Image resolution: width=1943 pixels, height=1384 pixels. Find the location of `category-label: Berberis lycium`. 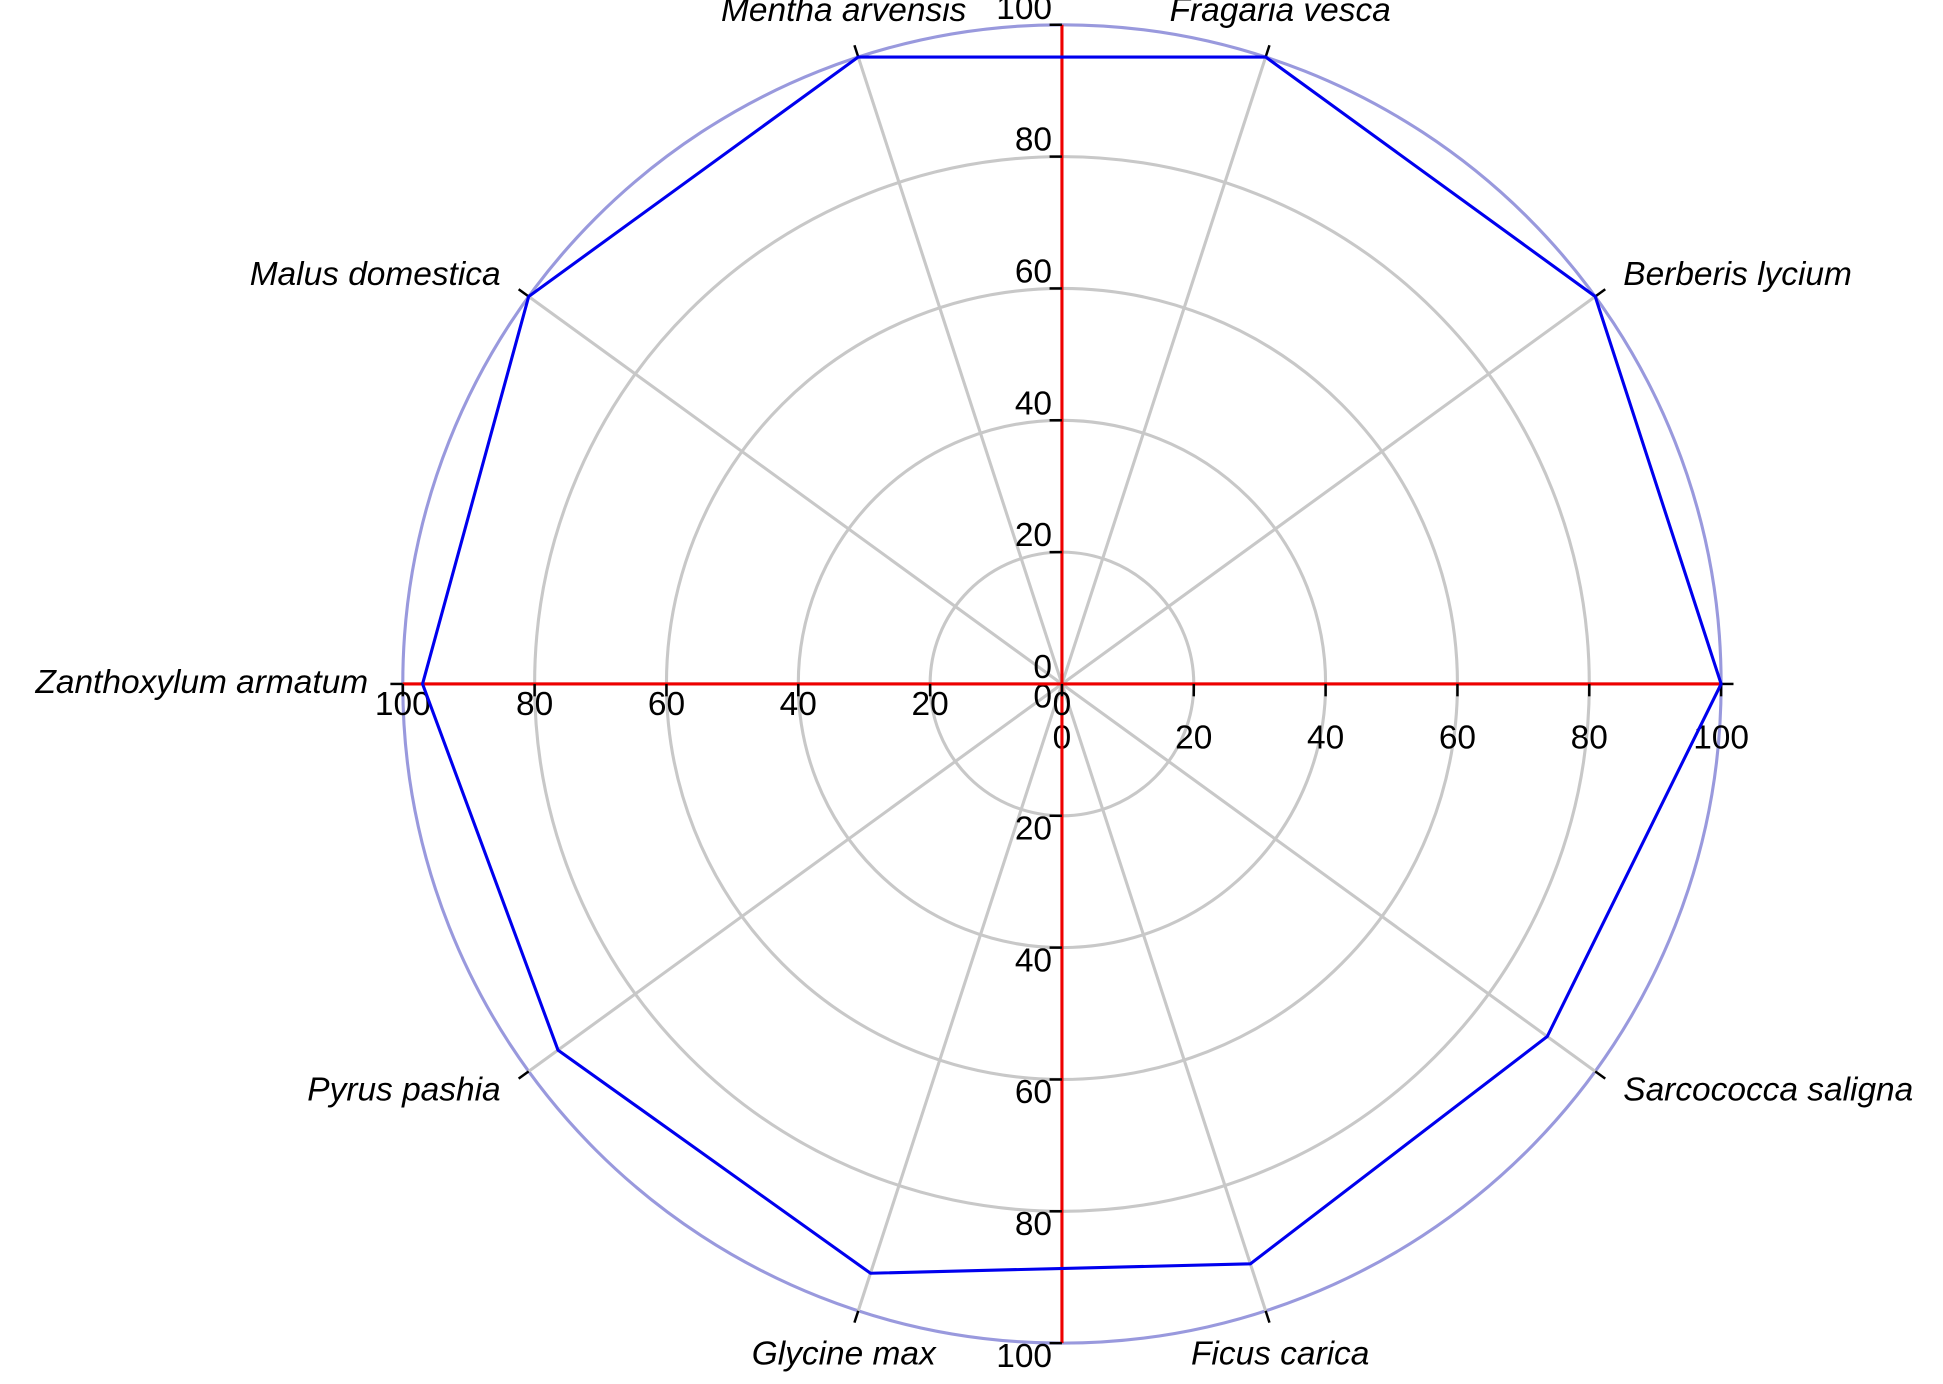

category-label: Berberis lycium is located at coordinates (1737, 274).